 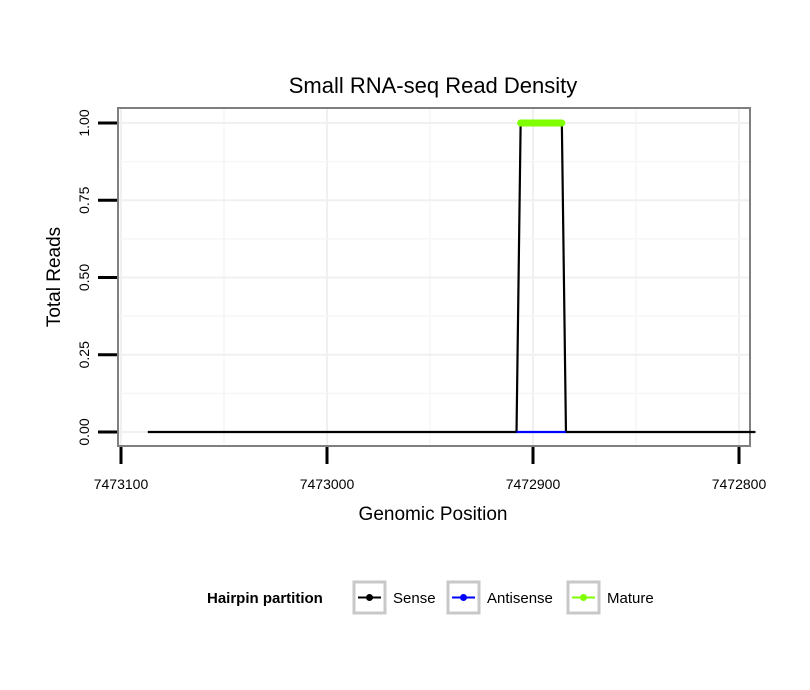 I want to click on legend-item-sense: Sense, so click(x=394, y=597).